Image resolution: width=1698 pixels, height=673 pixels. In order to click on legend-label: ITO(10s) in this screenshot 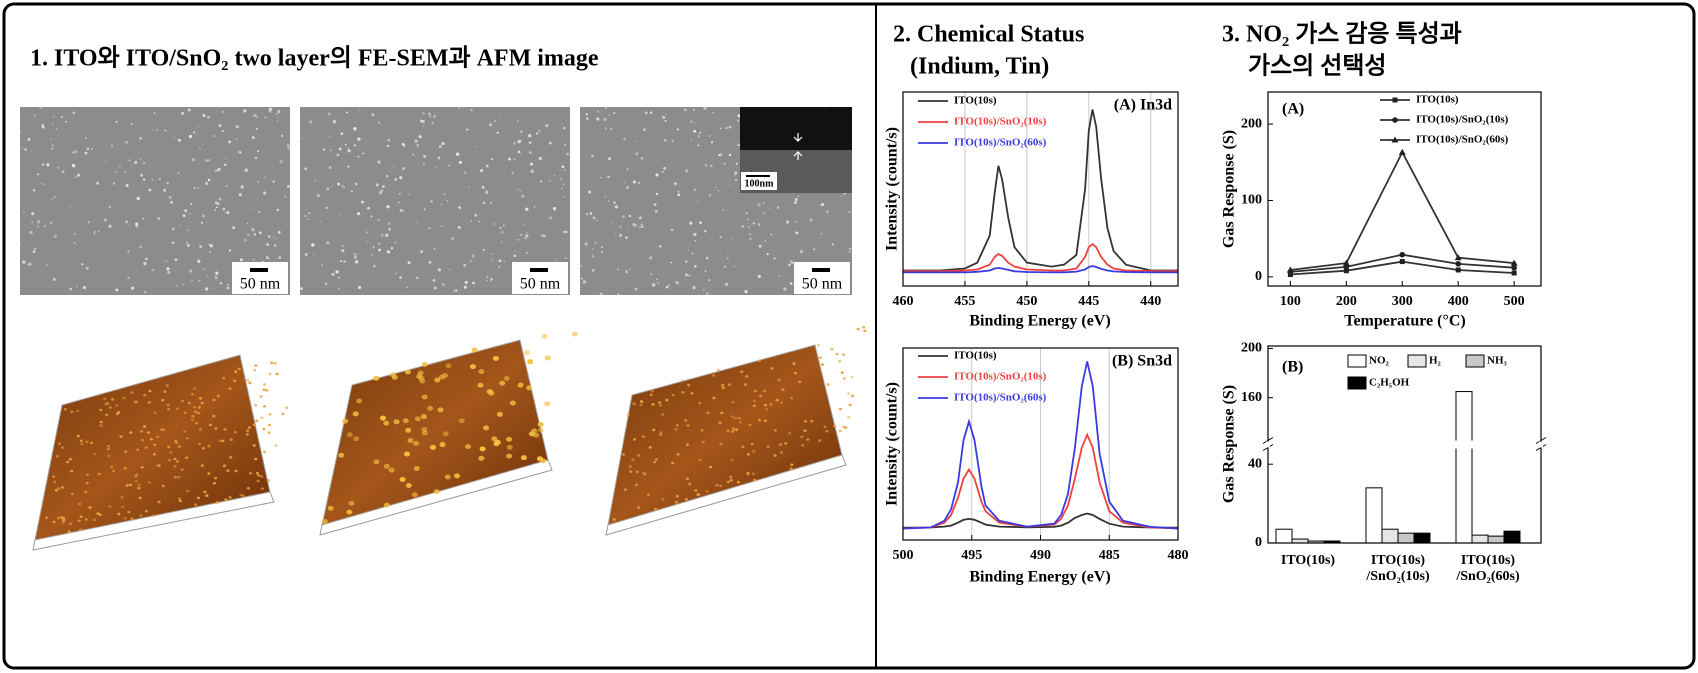, I will do `click(975, 356)`.